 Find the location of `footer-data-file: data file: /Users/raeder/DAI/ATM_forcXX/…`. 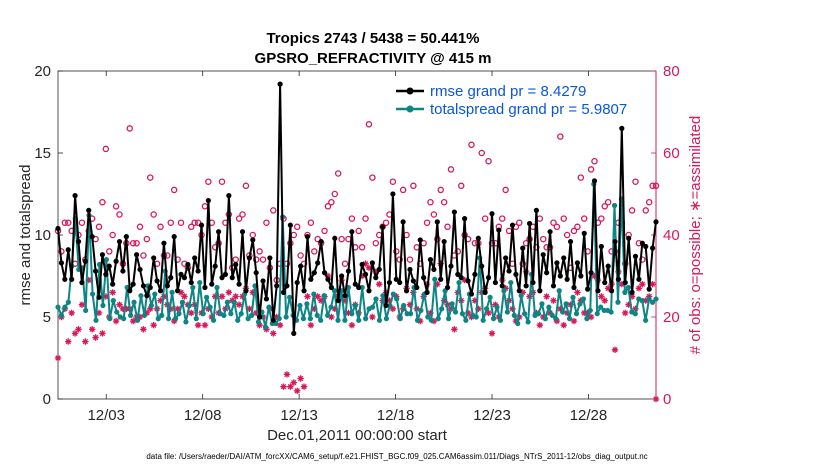

footer-data-file: data file: /Users/raeder/DAI/ATM_forcXX/… is located at coordinates (396, 456).